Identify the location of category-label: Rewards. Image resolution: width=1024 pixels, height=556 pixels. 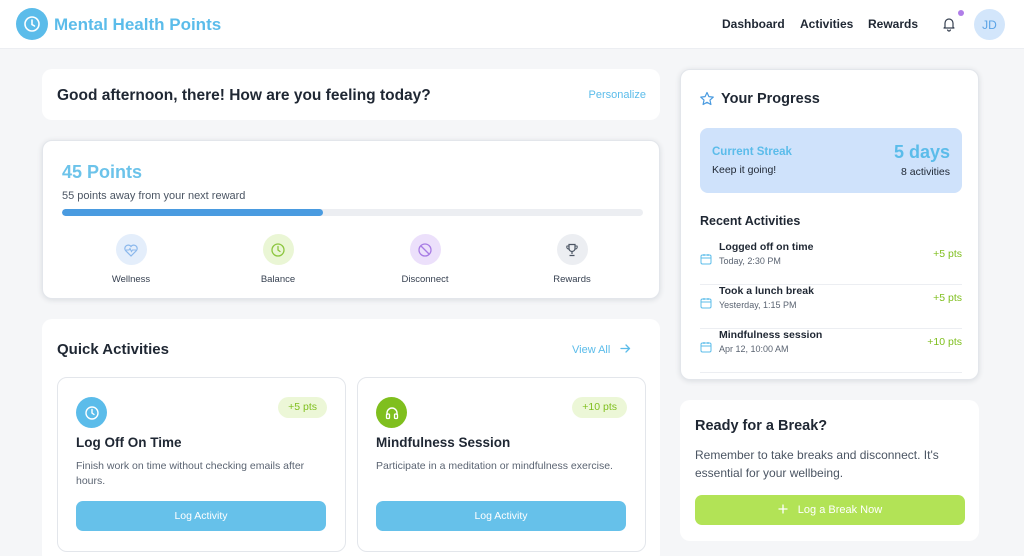
(572, 279).